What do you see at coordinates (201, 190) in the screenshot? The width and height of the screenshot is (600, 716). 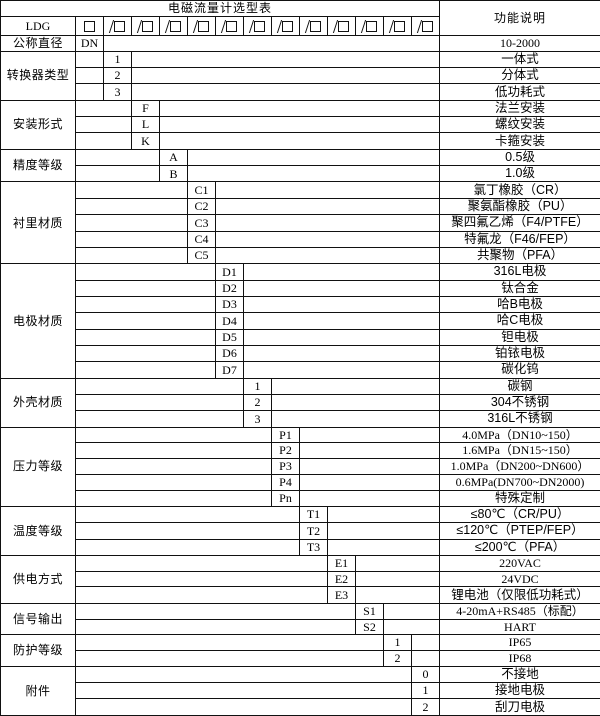 I see `code-cell: C1` at bounding box center [201, 190].